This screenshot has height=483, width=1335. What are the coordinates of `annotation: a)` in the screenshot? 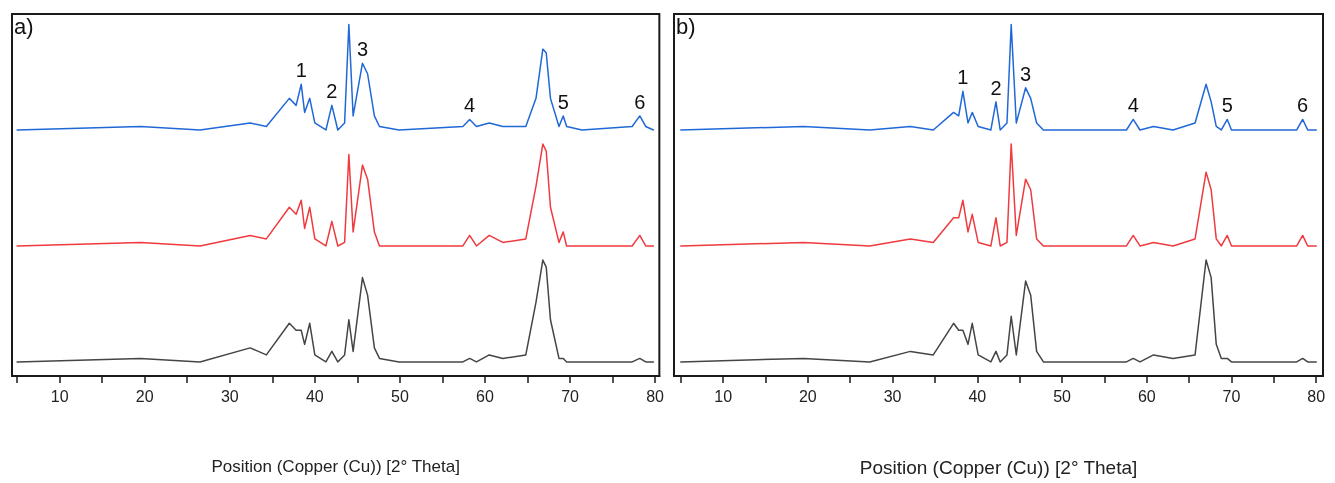 It's located at (24, 26).